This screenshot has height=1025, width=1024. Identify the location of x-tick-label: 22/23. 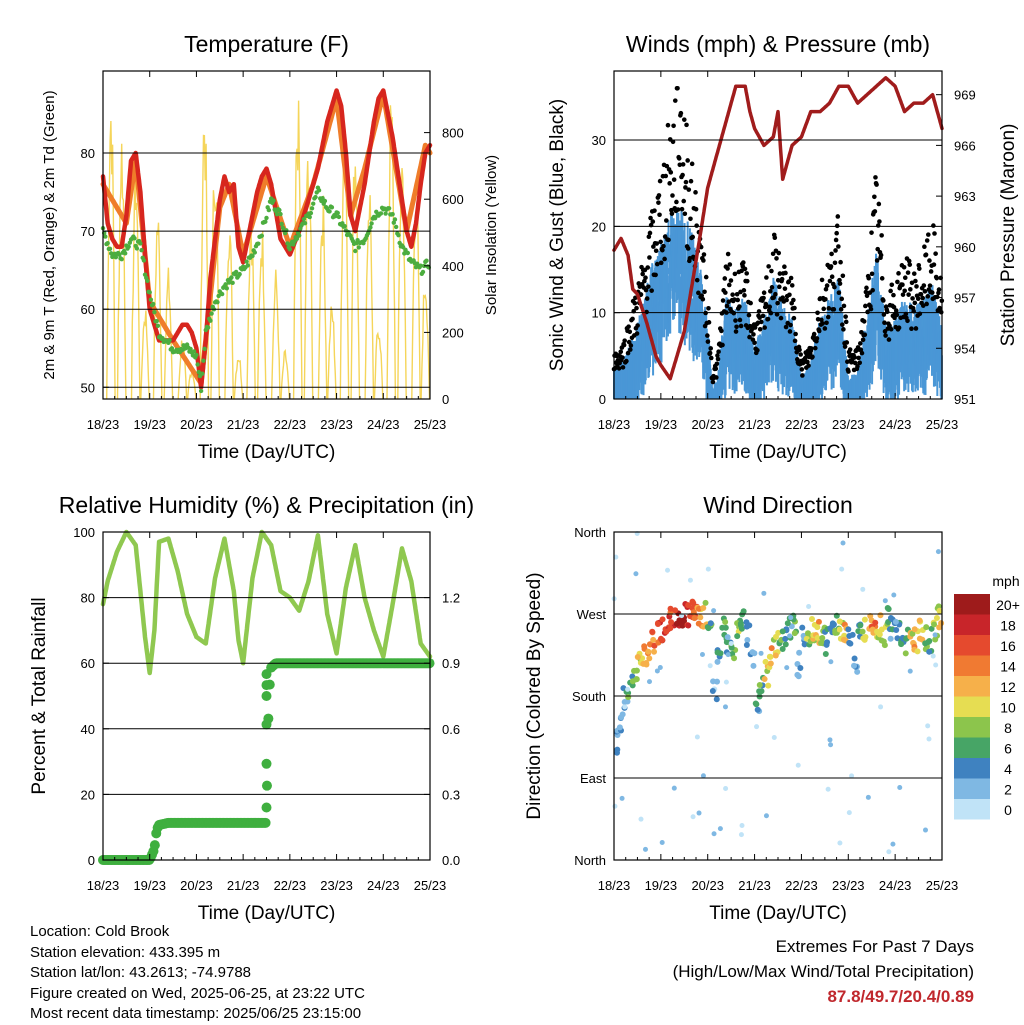
(801, 424).